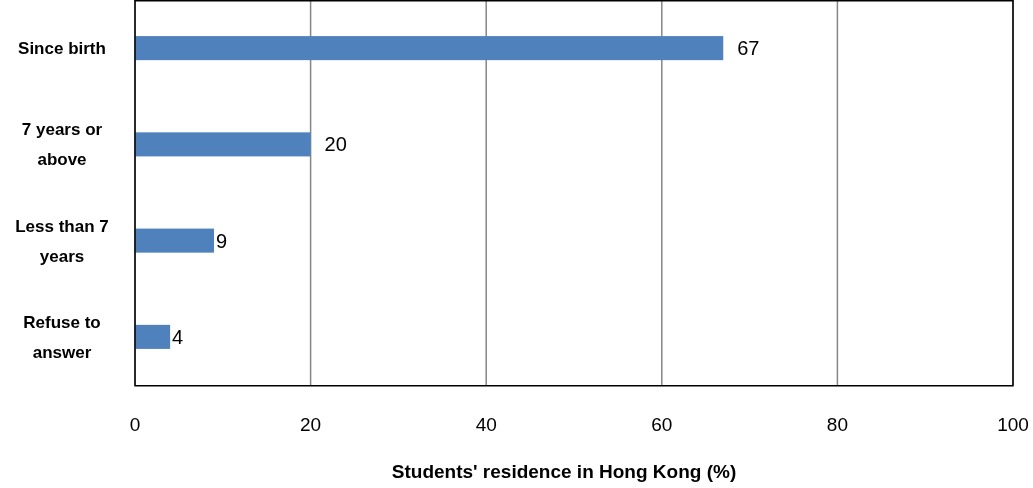 This screenshot has width=1033, height=488. What do you see at coordinates (62, 241) in the screenshot?
I see `y-tick-label: Less than 7 years` at bounding box center [62, 241].